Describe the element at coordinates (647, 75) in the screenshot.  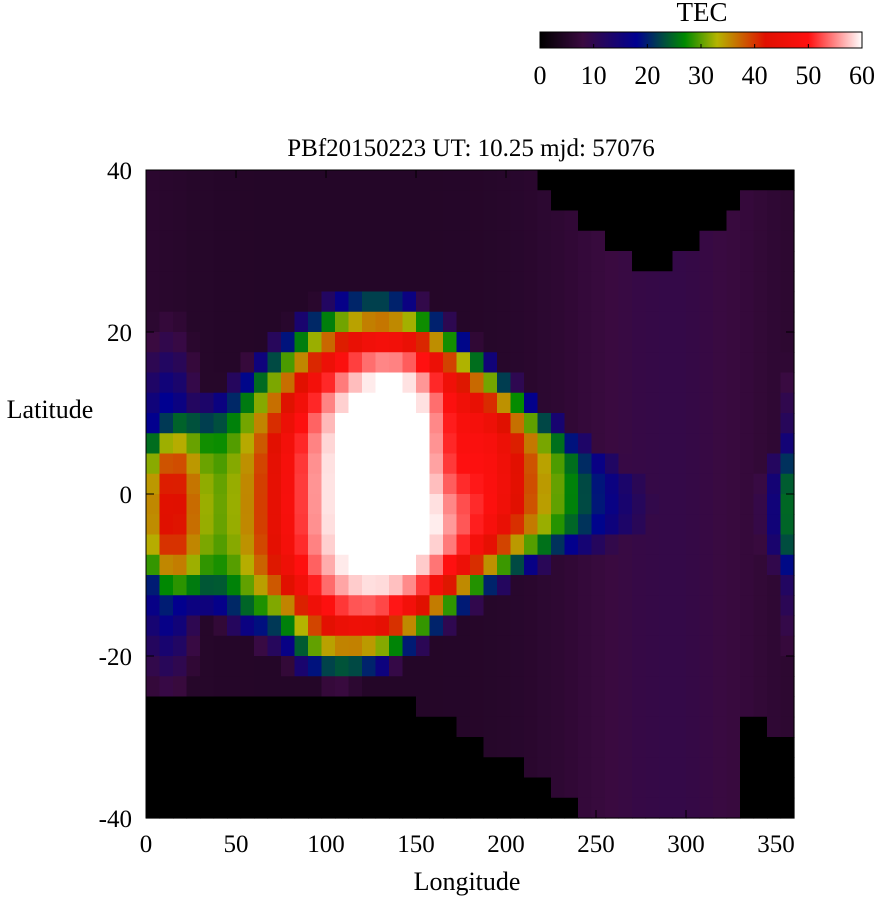
I see `colorbar-tick-label: 20` at that location.